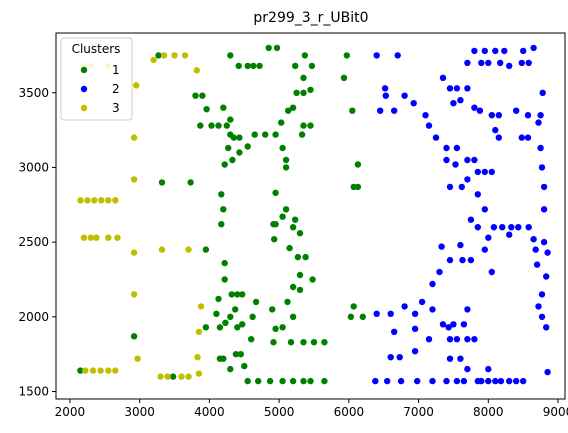  Describe the element at coordinates (311, 409) in the screenshot. I see `x-axis: 2000 3000 4000 5000 6000 7000 8000 9000` at that location.